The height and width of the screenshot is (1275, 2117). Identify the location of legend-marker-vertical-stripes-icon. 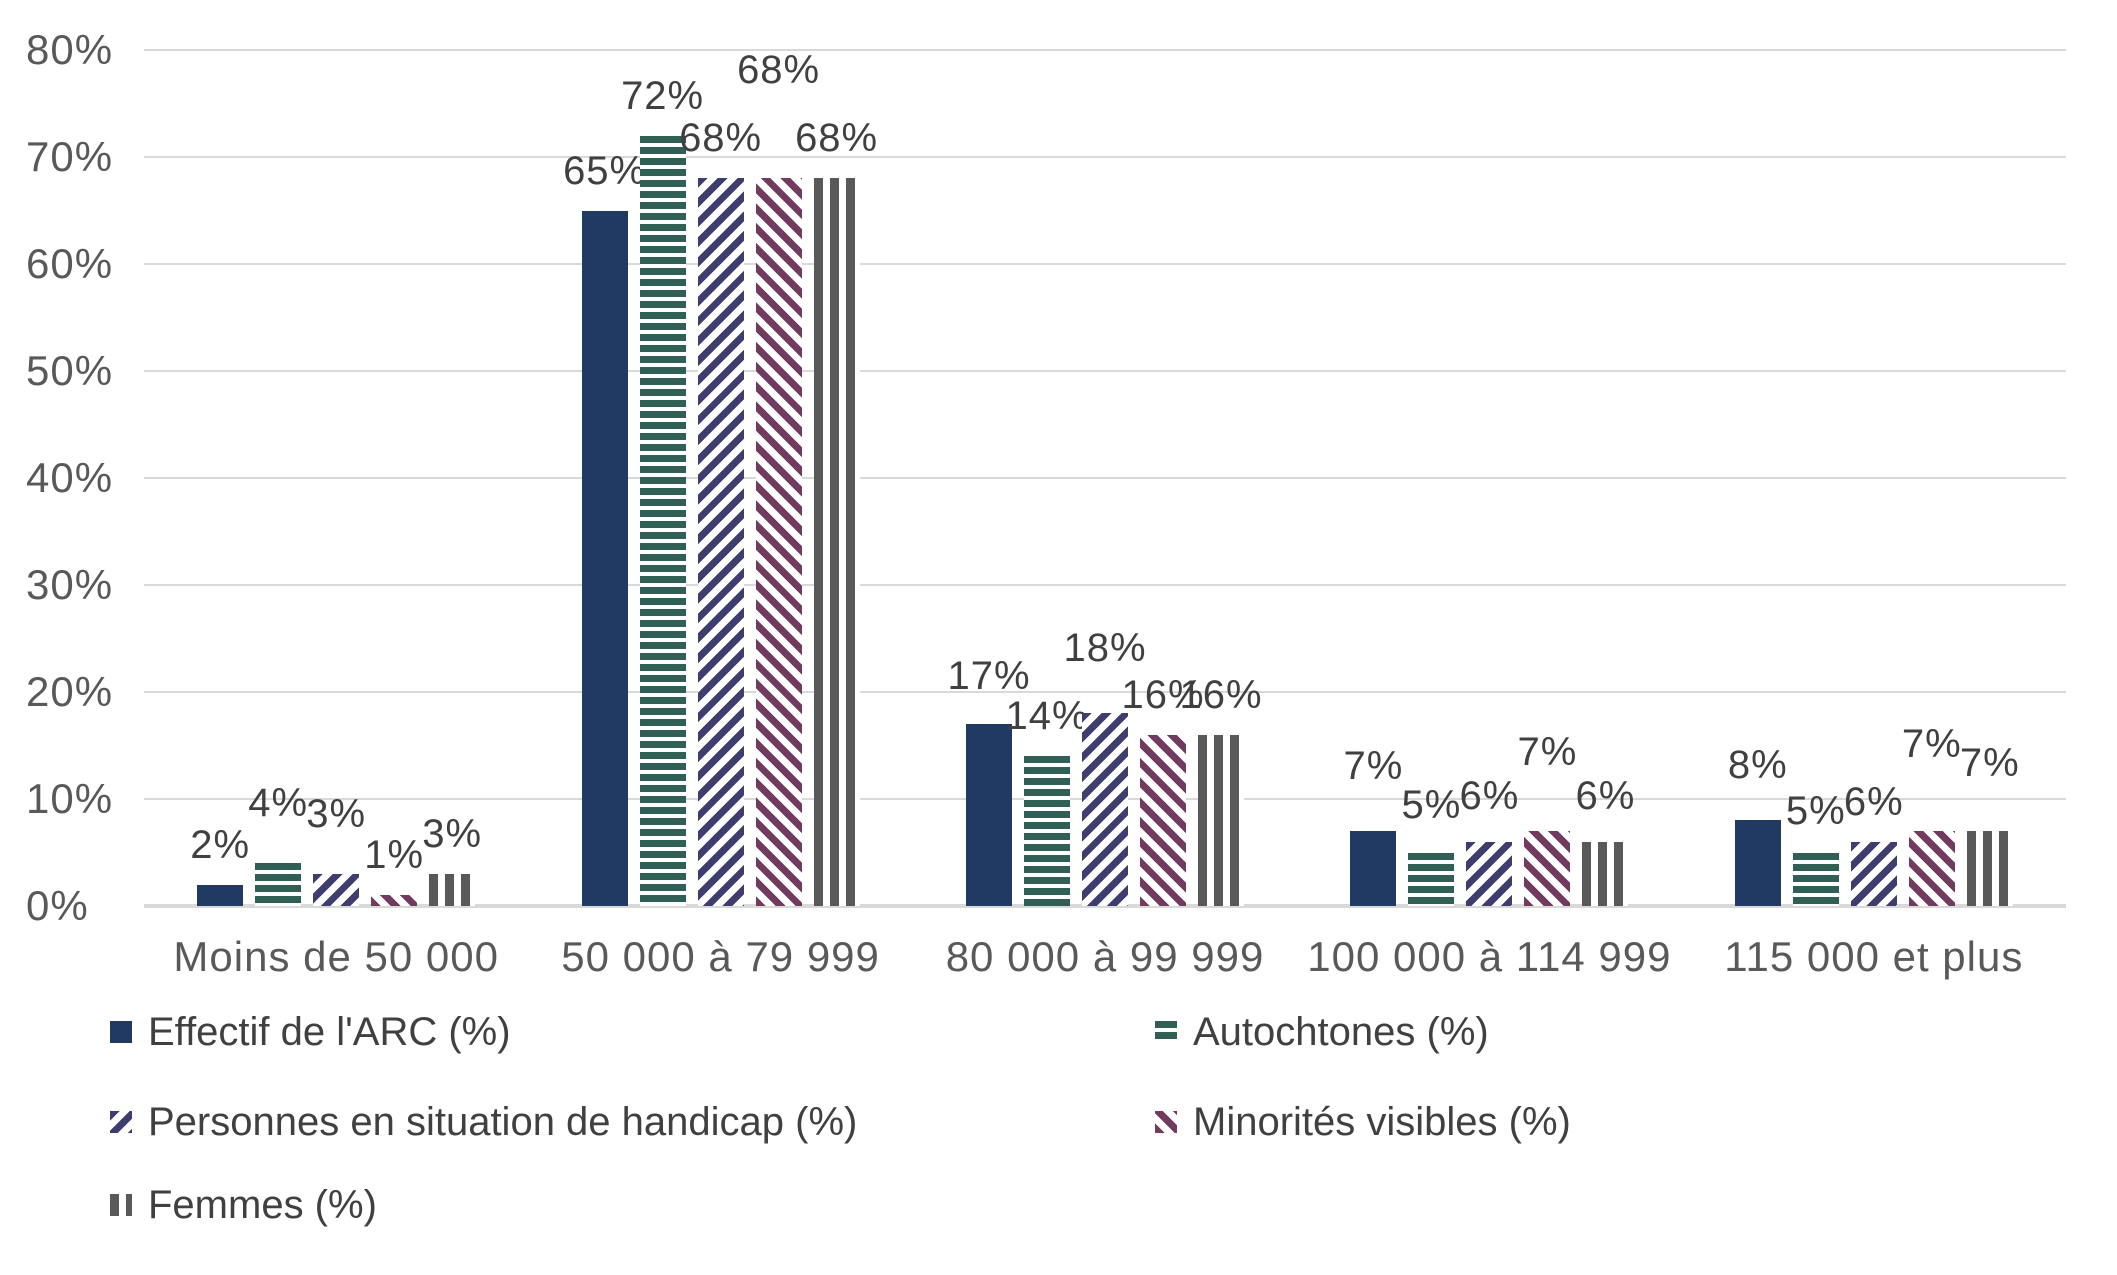
(121, 1205).